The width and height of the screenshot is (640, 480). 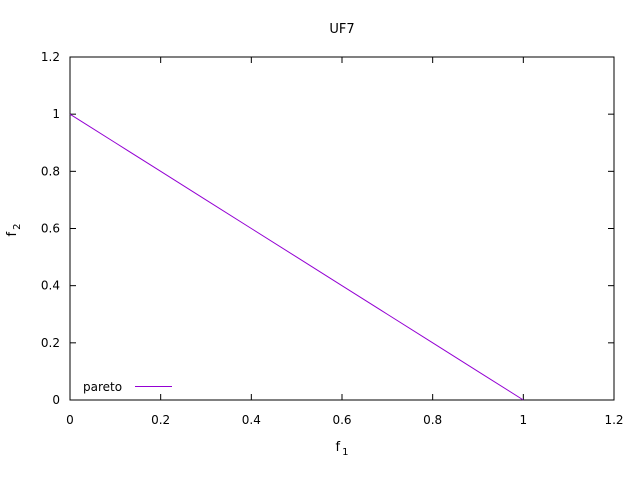 What do you see at coordinates (50, 57) in the screenshot?
I see `y-tick-label: 1.2` at bounding box center [50, 57].